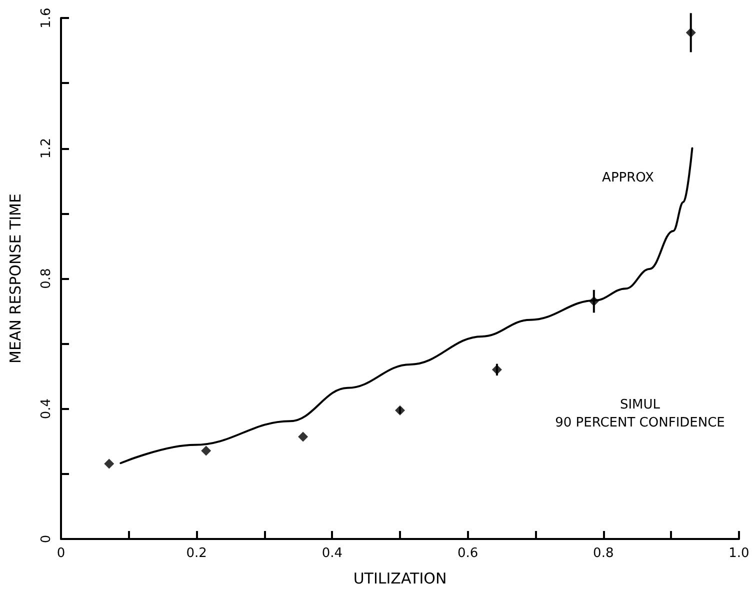 The width and height of the screenshot is (754, 596). Describe the element at coordinates (603, 553) in the screenshot. I see `x-tick-label: 0.8` at that location.